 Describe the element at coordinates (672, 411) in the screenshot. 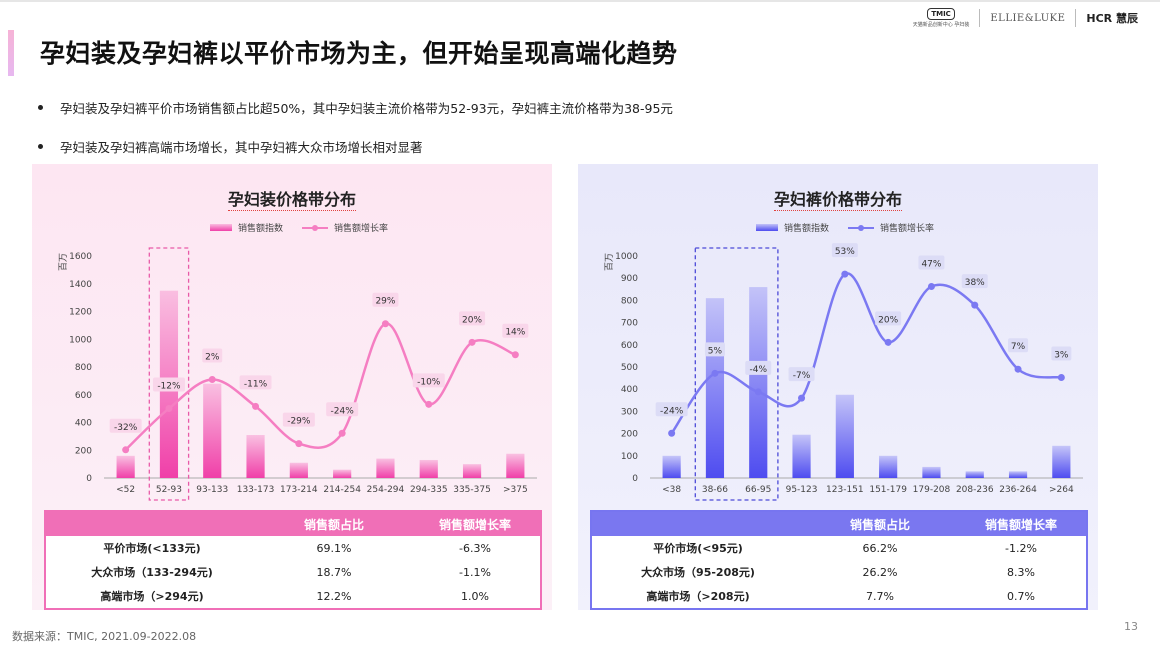

I see `growth-rate-label: -24%` at that location.